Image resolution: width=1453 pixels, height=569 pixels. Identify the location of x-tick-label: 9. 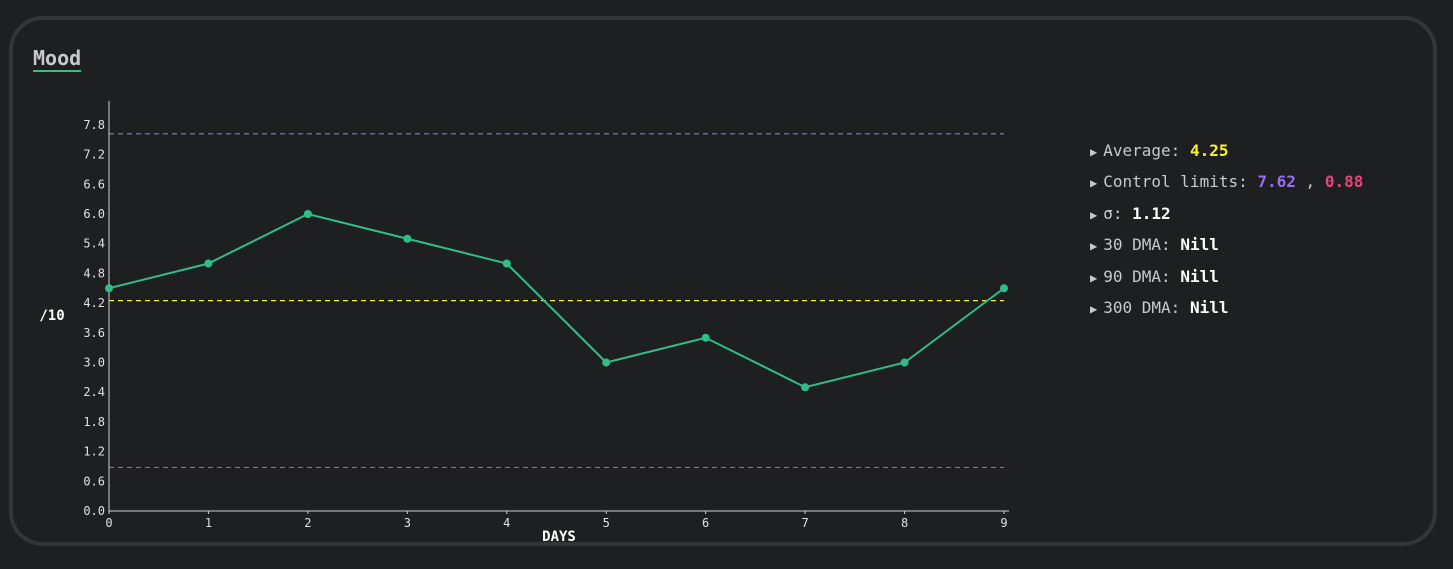
(1003, 523).